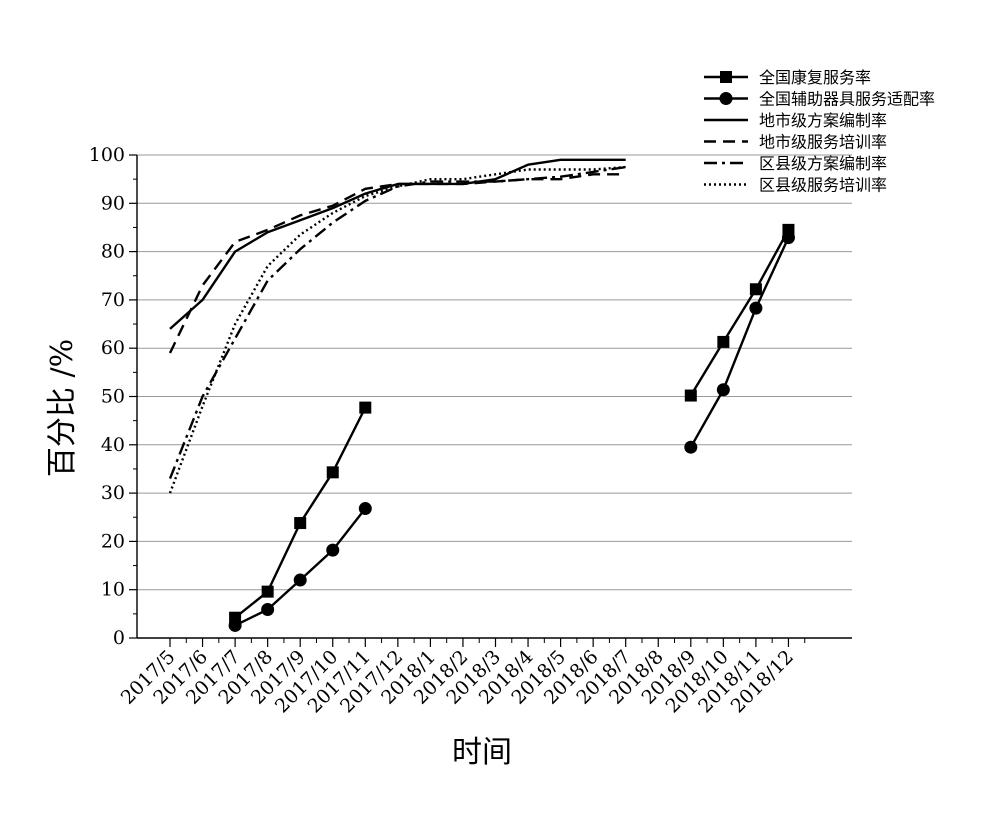  Describe the element at coordinates (482, 752) in the screenshot. I see `x-axis-title: 时间` at that location.